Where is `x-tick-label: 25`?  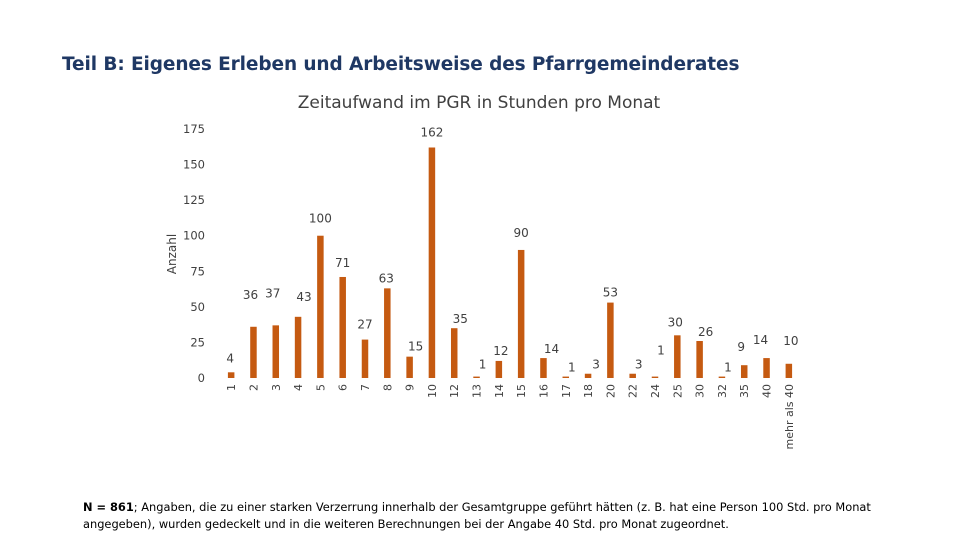
x-tick-label: 25 is located at coordinates (677, 391).